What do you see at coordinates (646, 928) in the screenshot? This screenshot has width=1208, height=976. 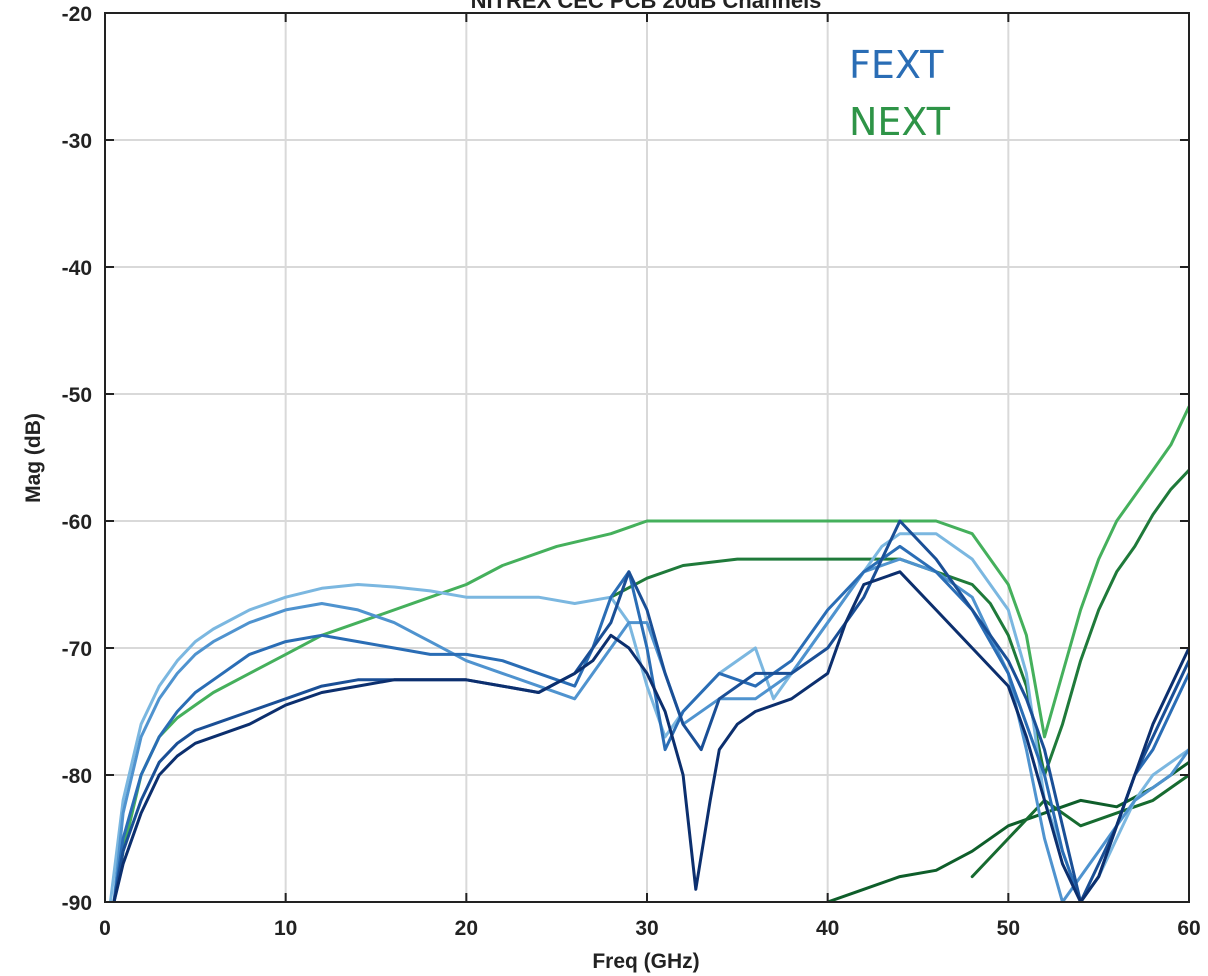 I see `x-tick-label: 30` at bounding box center [646, 928].